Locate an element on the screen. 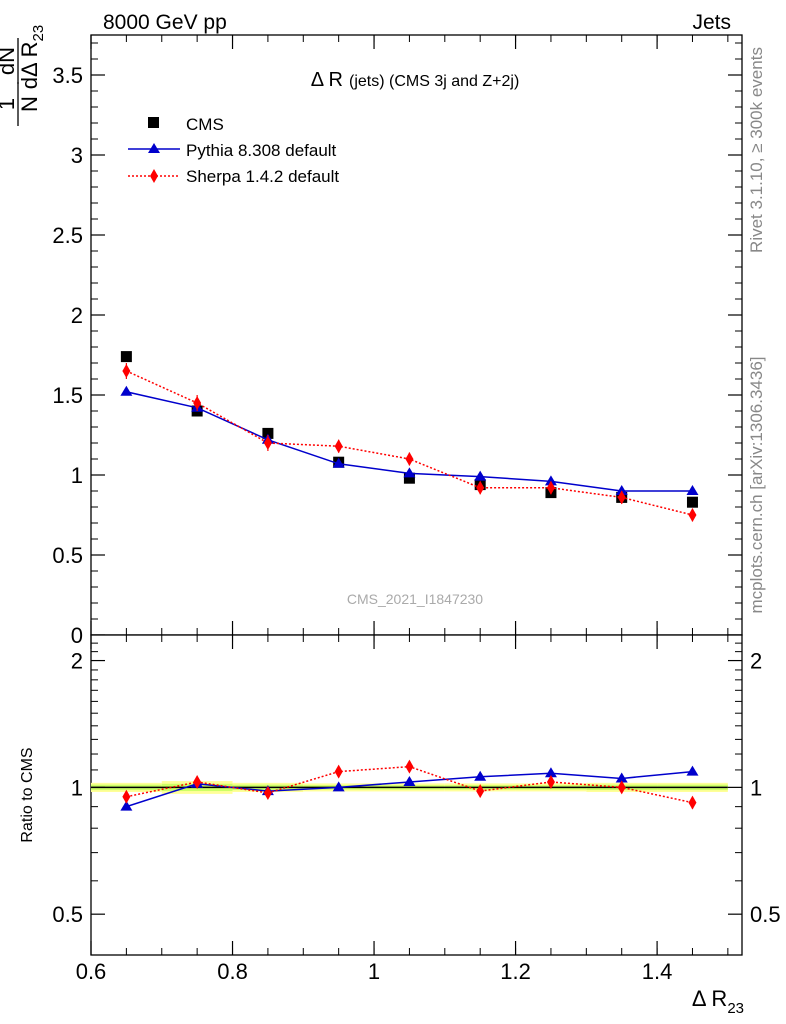  main-ytick-label: 3 is located at coordinates (77, 155).